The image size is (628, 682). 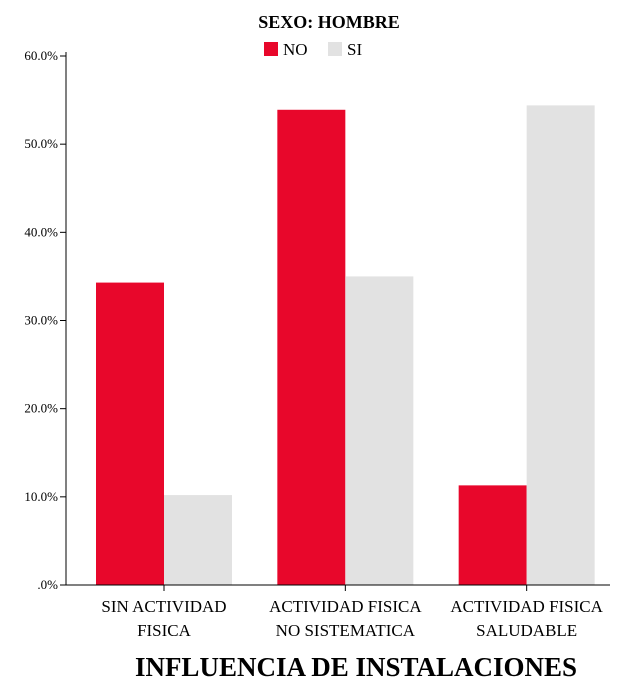 I want to click on y-tick-label: .0%, so click(x=47, y=584).